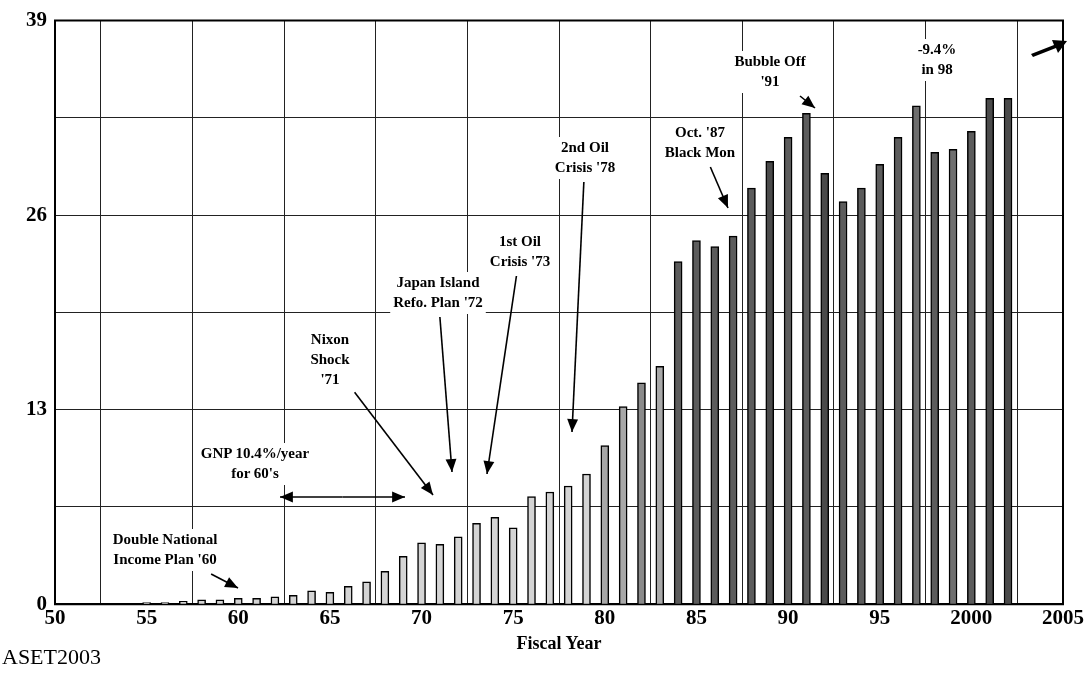 The height and width of the screenshot is (673, 1086). Describe the element at coordinates (700, 141) in the screenshot. I see `annotation: Oct. '87 Black Mon` at that location.